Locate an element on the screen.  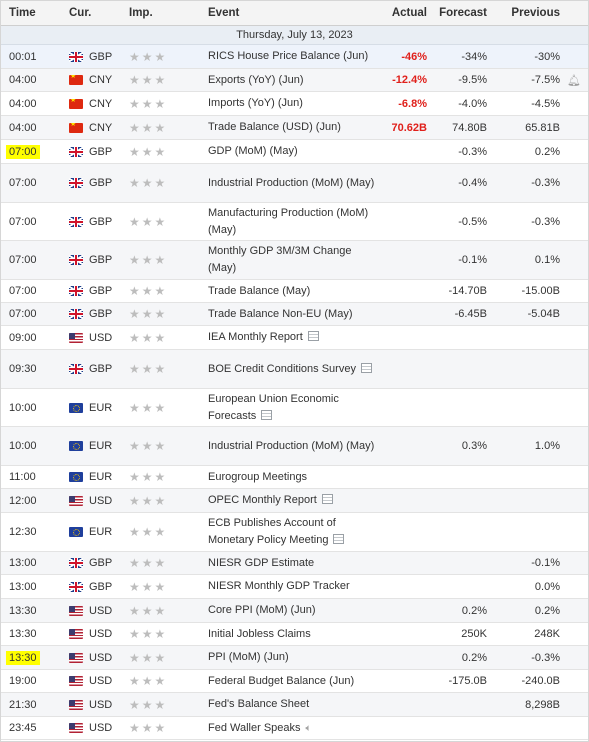
table-row: 09:00 USD ★ ★ ★ IEA Monthly Report is located at coordinates (294, 338).